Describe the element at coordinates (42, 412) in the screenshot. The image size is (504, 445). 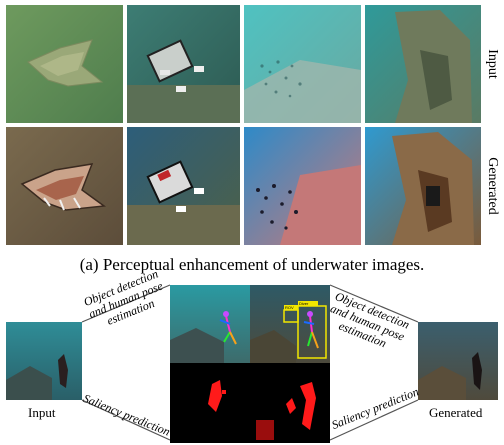
I see `pipeline-input-label: Input` at that location.